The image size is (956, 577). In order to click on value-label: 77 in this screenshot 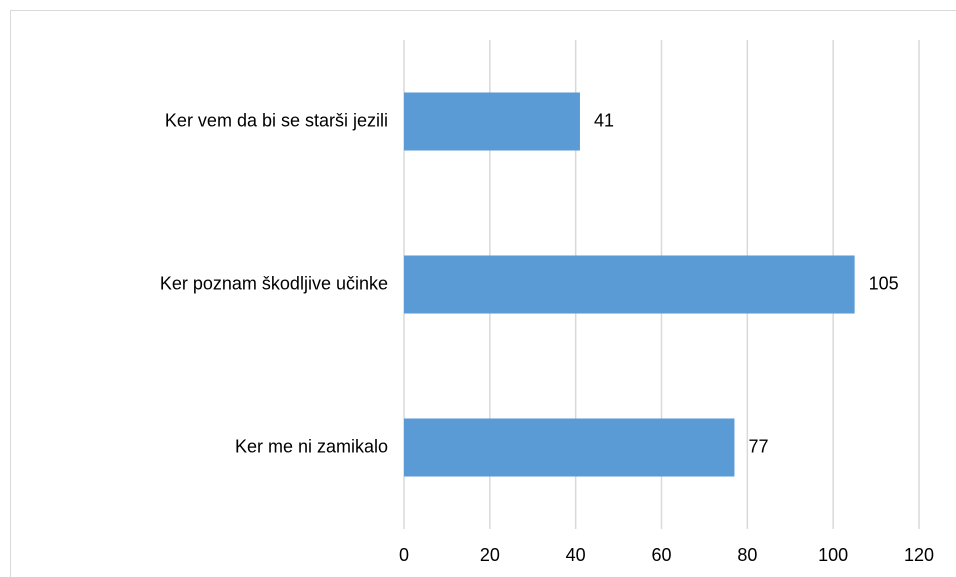, I will do `click(758, 446)`.